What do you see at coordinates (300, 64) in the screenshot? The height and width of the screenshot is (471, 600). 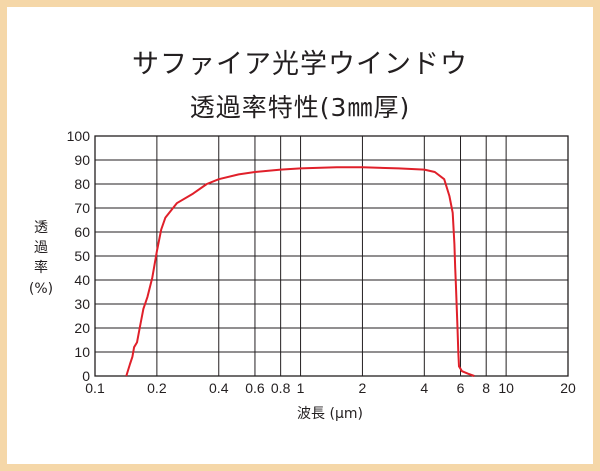 I see `chart-title-line1: サファイア光学ウインドウ` at bounding box center [300, 64].